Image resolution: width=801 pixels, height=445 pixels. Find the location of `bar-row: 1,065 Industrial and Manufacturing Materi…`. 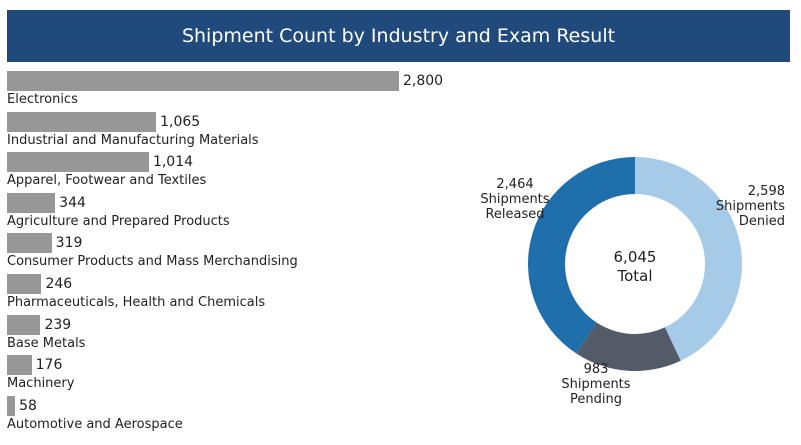

bar-row: 1,065 Industrial and Manufacturing Materi… is located at coordinates (237, 126).